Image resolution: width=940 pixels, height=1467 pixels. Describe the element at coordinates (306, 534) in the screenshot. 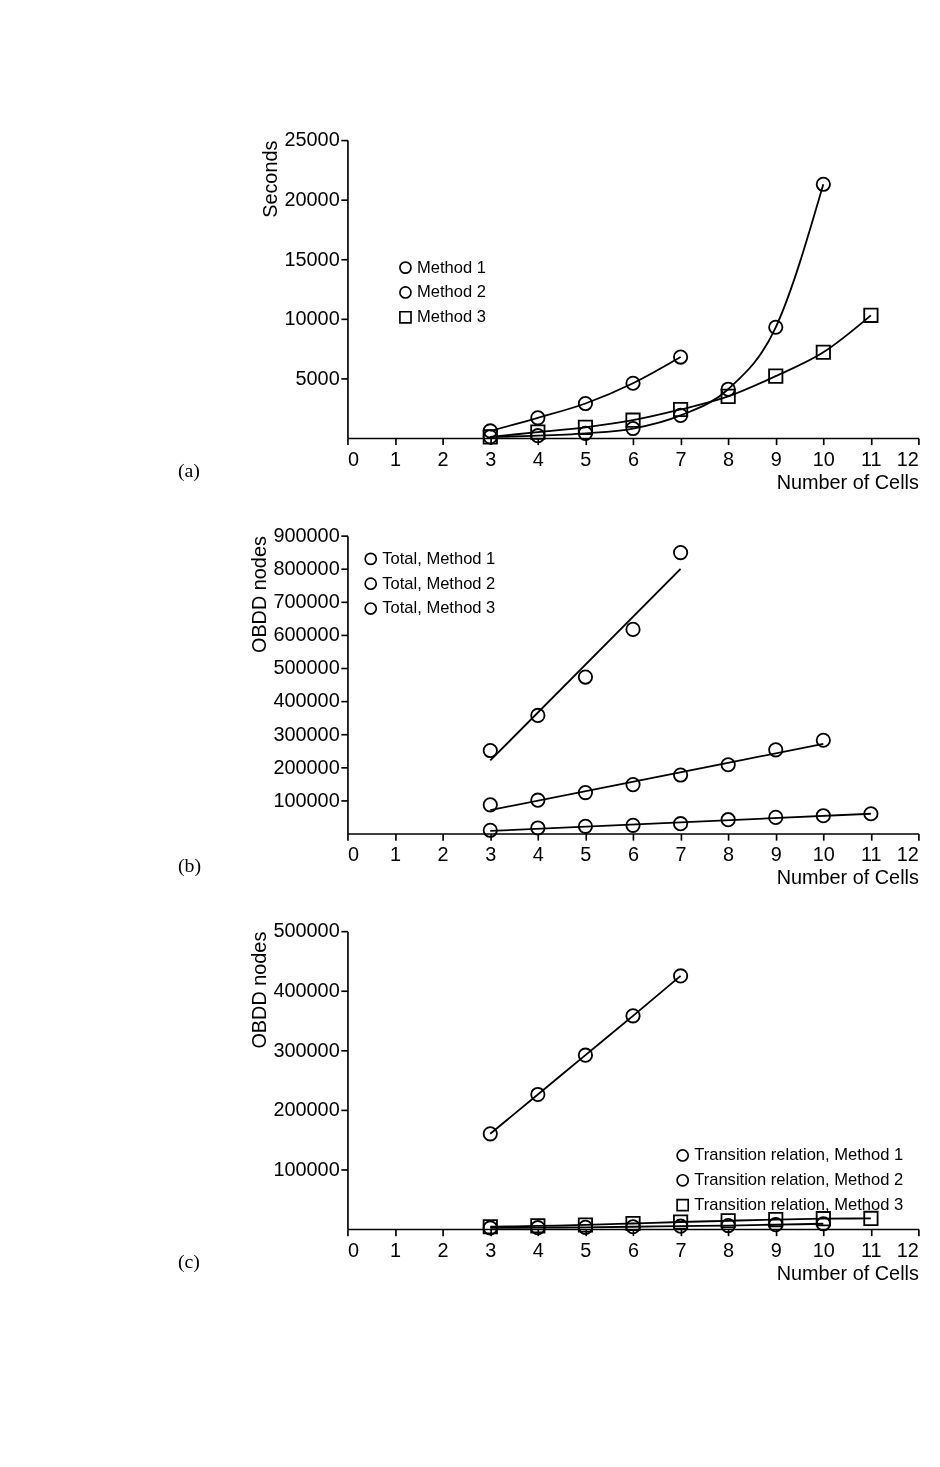

I see `y-tick-label: 900000` at that location.